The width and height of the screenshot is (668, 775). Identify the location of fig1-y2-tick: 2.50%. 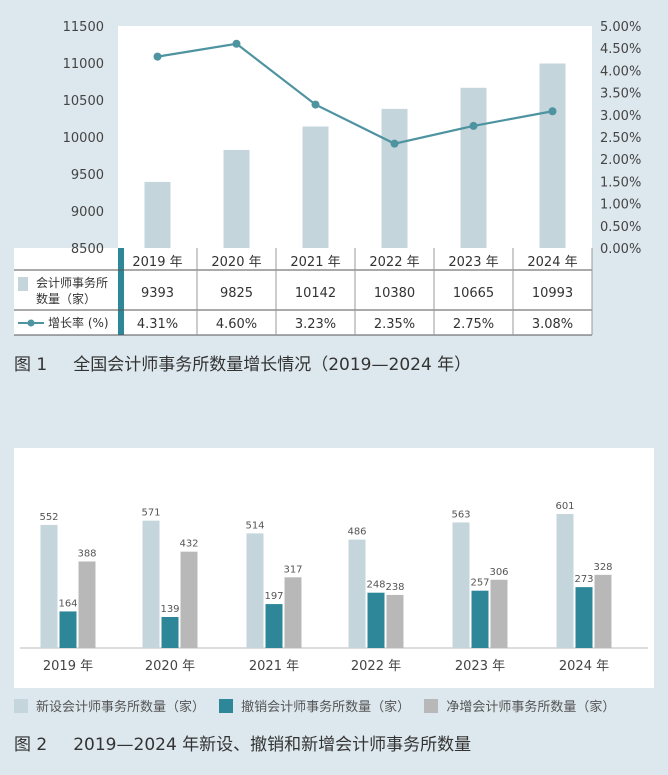
(620, 138).